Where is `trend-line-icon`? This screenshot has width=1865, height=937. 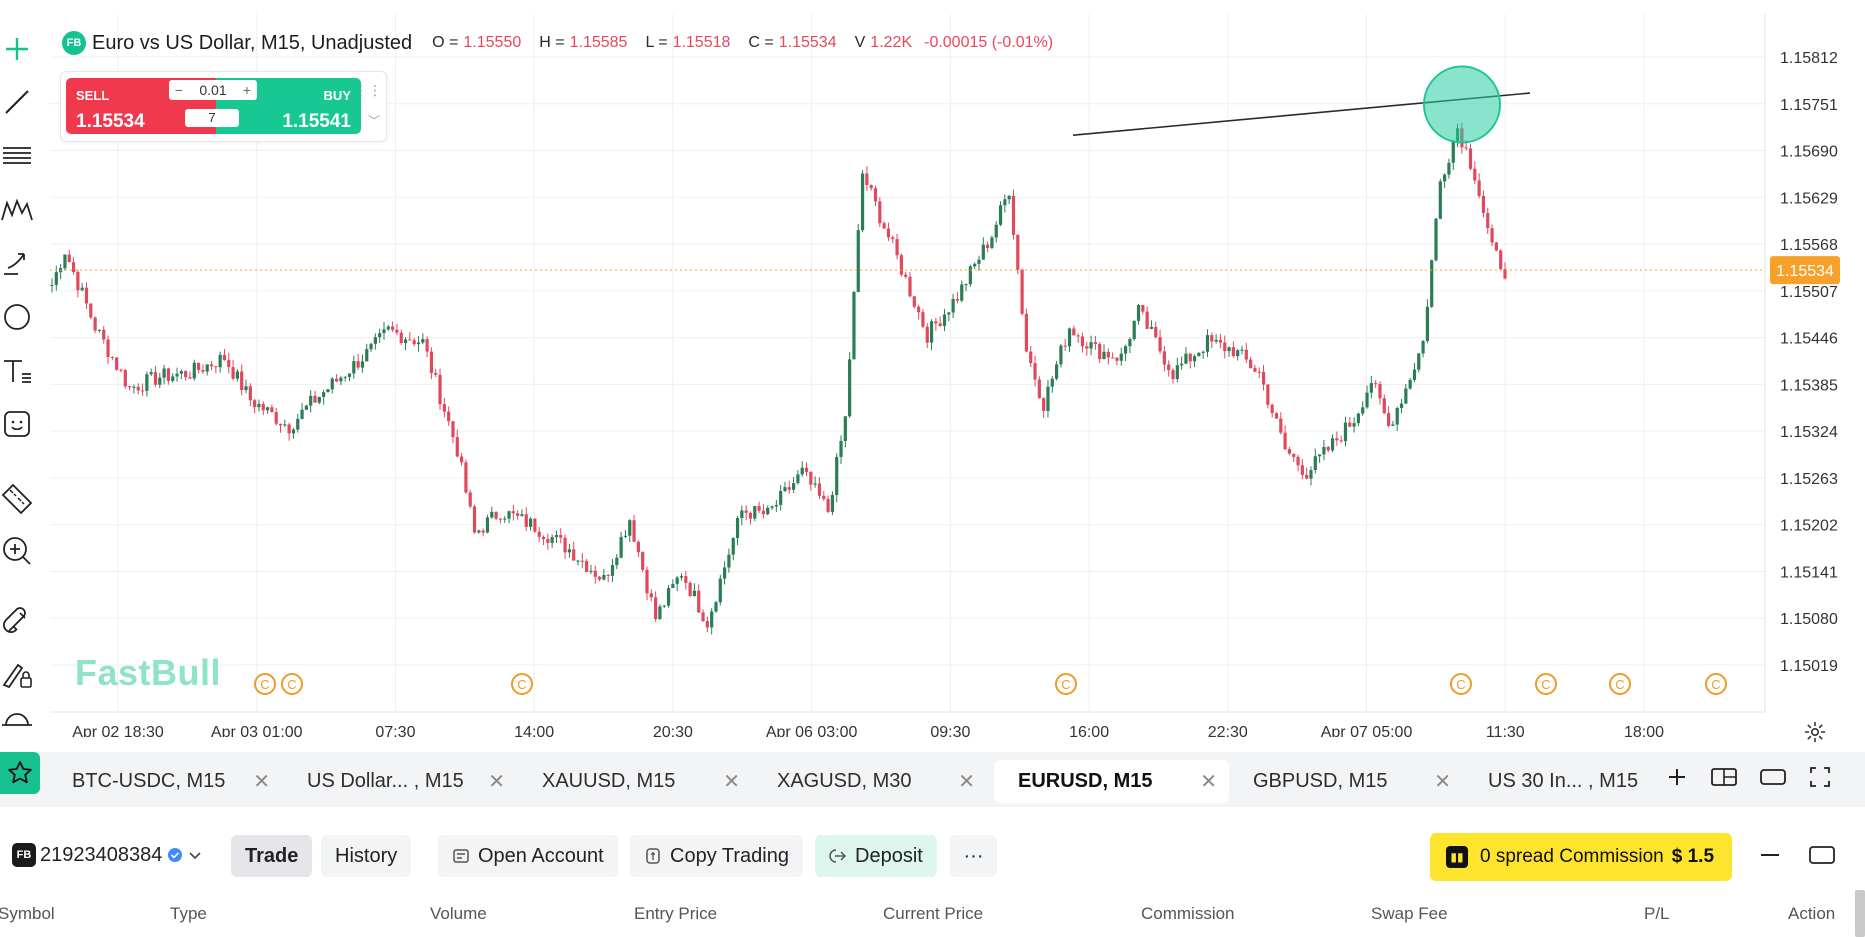 trend-line-icon is located at coordinates (17, 102).